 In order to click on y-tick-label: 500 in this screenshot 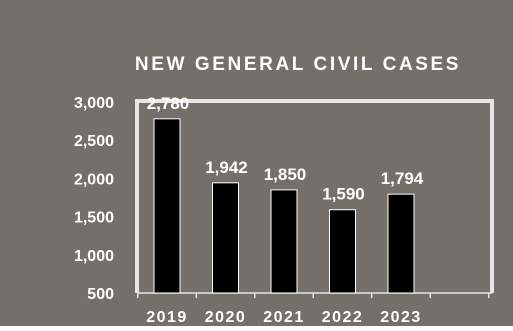, I will do `click(100, 294)`.